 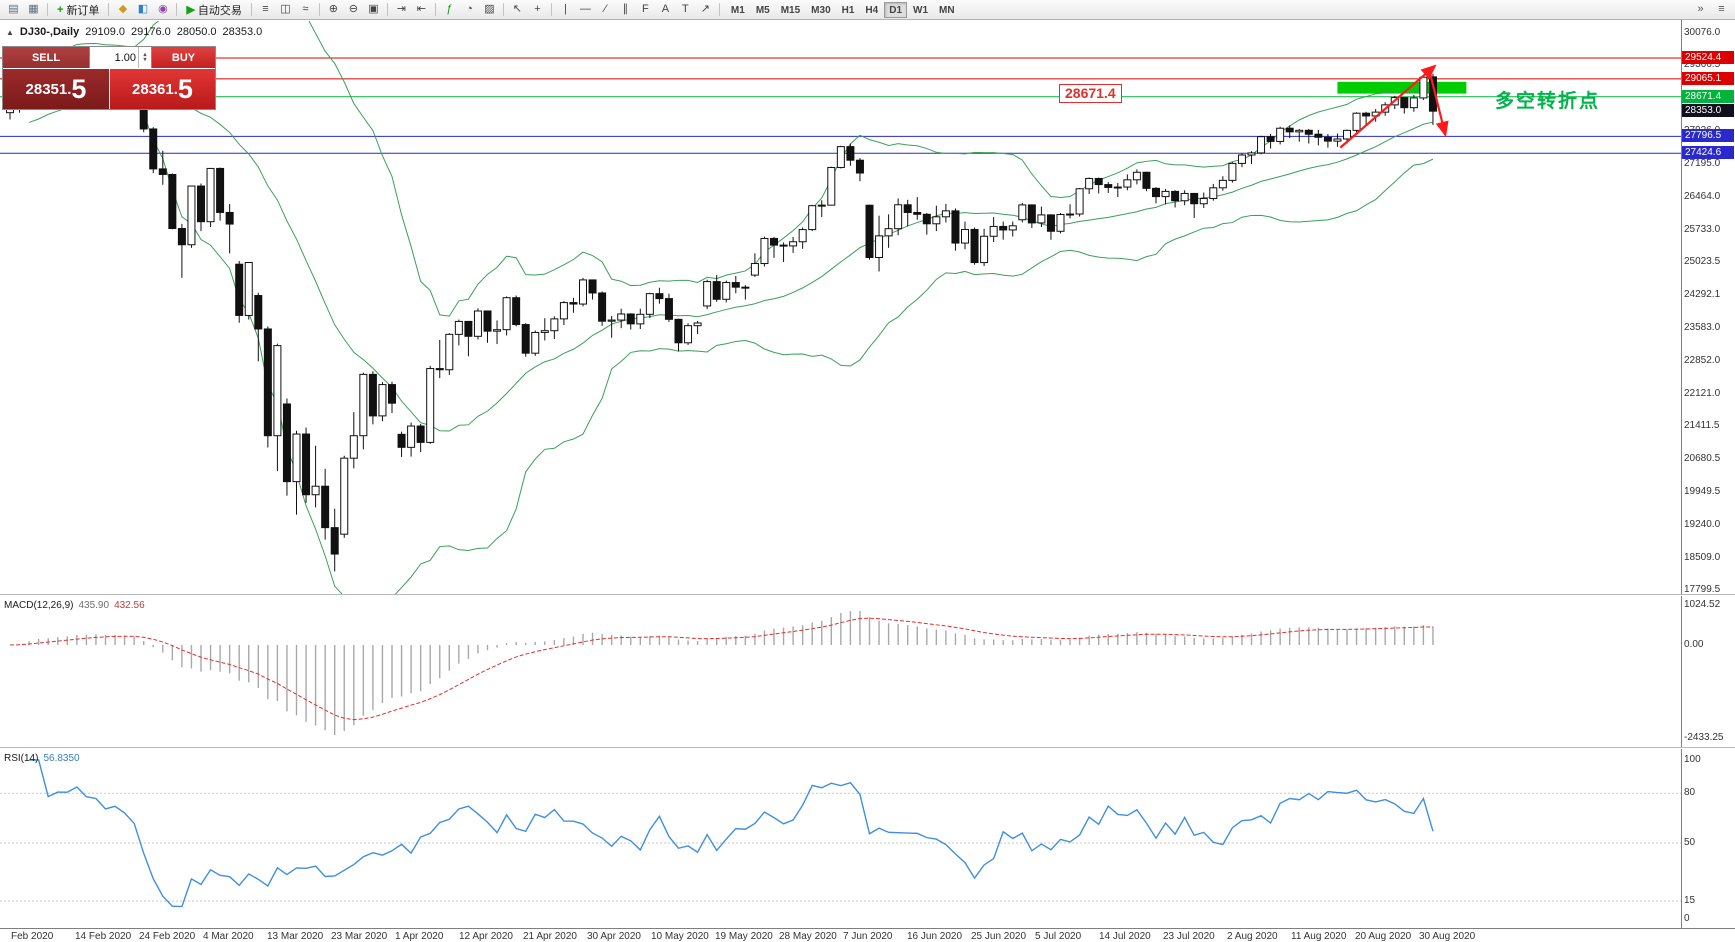 I want to click on line-chart-mode-icon: ≈, so click(x=305, y=9).